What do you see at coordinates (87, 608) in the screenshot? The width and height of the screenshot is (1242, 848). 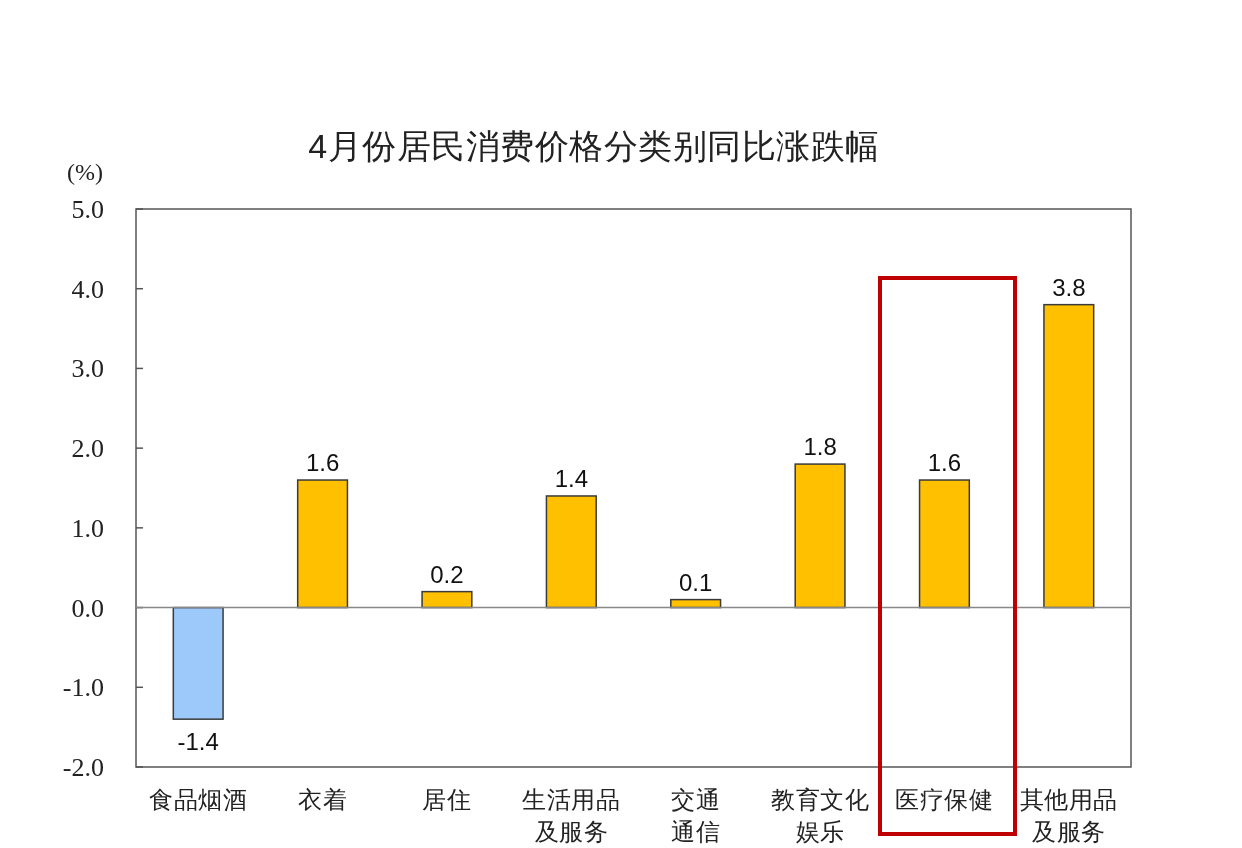 I see `ytick-label: 0.0` at bounding box center [87, 608].